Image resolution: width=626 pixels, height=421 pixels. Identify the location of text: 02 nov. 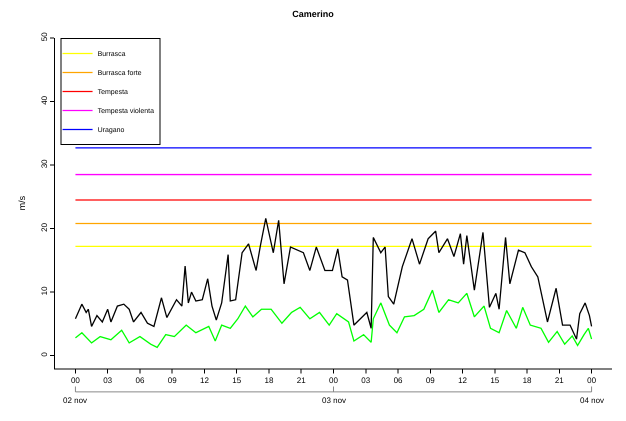
(75, 400).